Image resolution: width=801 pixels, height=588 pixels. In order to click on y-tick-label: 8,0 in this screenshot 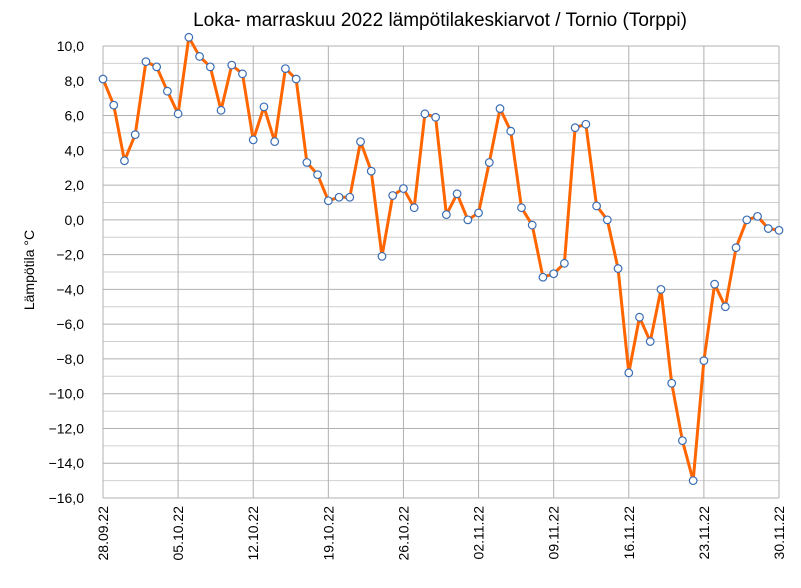, I will do `click(75, 81)`.